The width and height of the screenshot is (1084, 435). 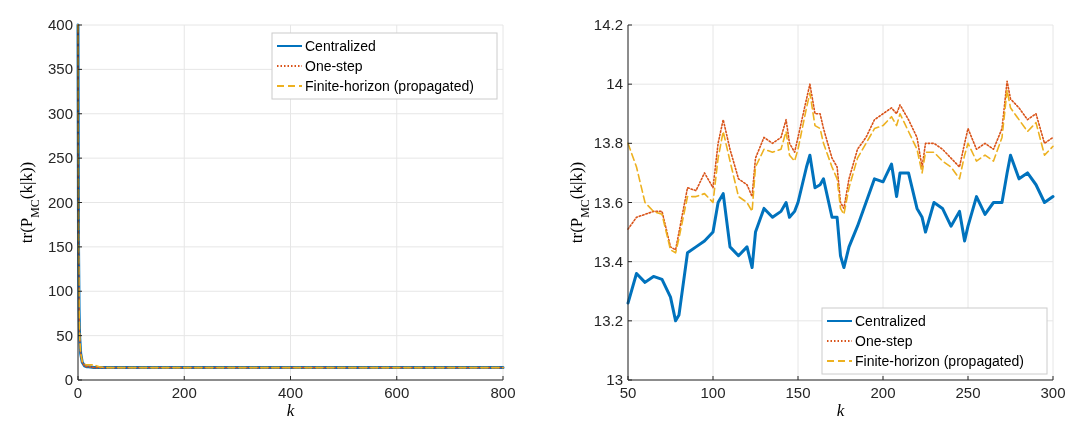 I want to click on x-tick-label: 800, so click(x=503, y=392).